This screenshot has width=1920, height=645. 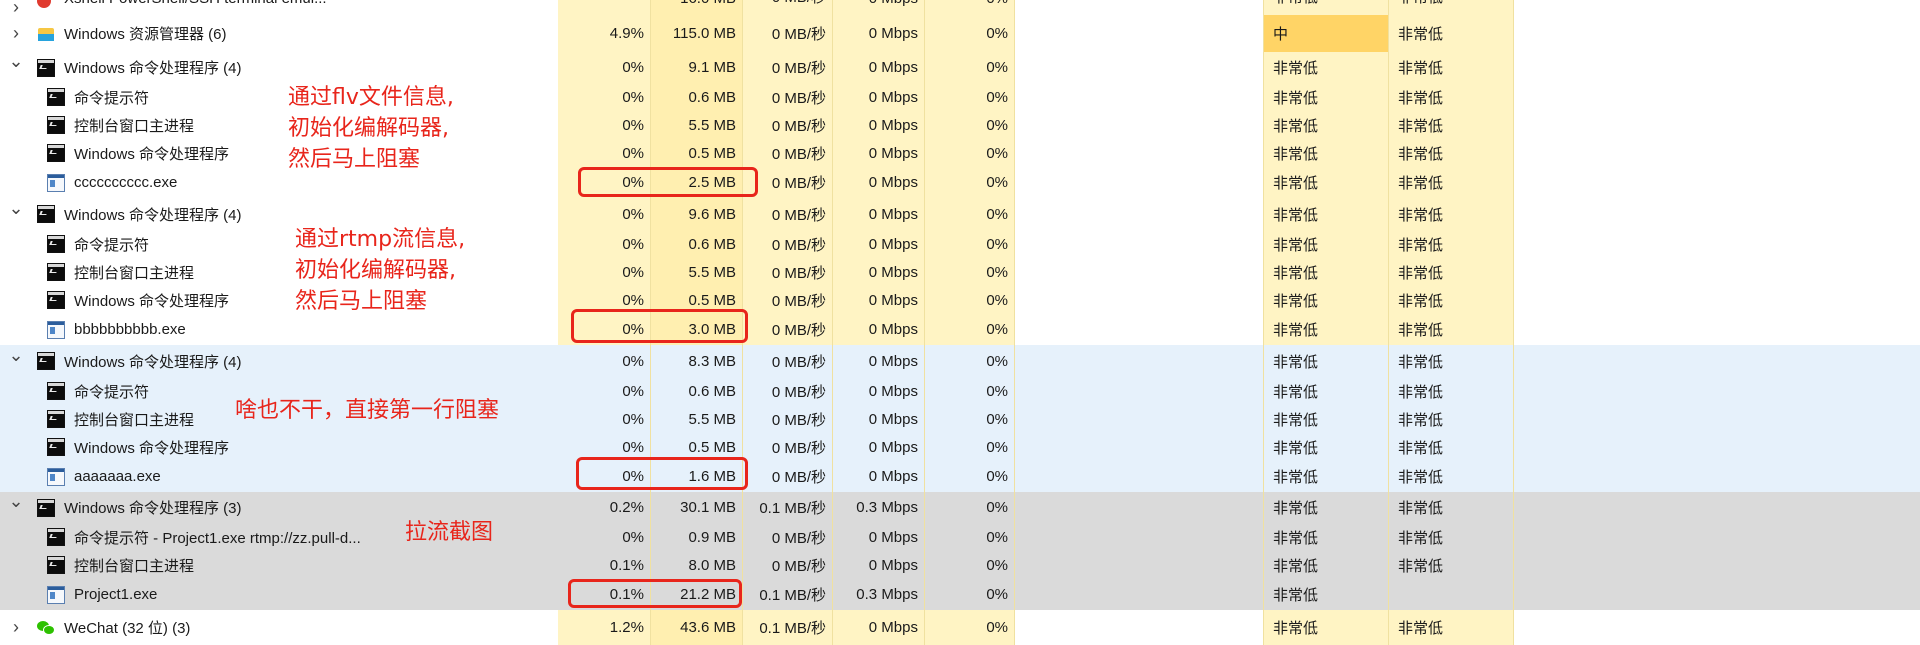 What do you see at coordinates (960, 476) in the screenshot?
I see `table-row: aaaaaaa.exe 0% 1.6 MB 0 MB/秒 0 Mbps 0% 非常低 非常低` at bounding box center [960, 476].